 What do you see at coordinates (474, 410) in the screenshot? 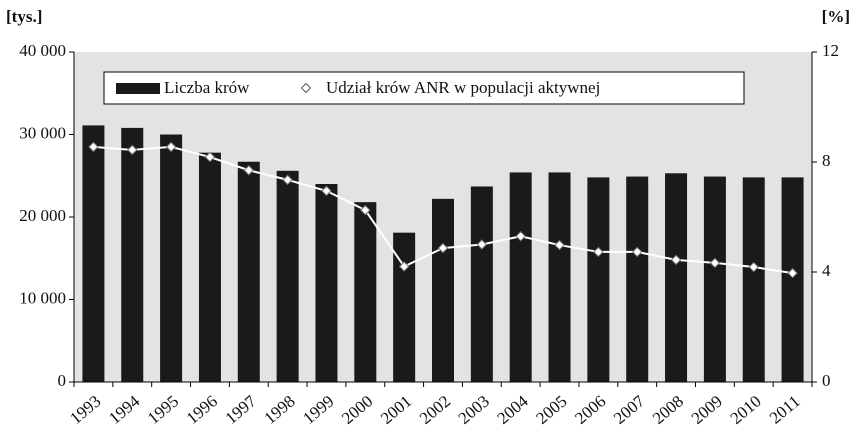
I see `x-tick-label: 2003` at bounding box center [474, 410].